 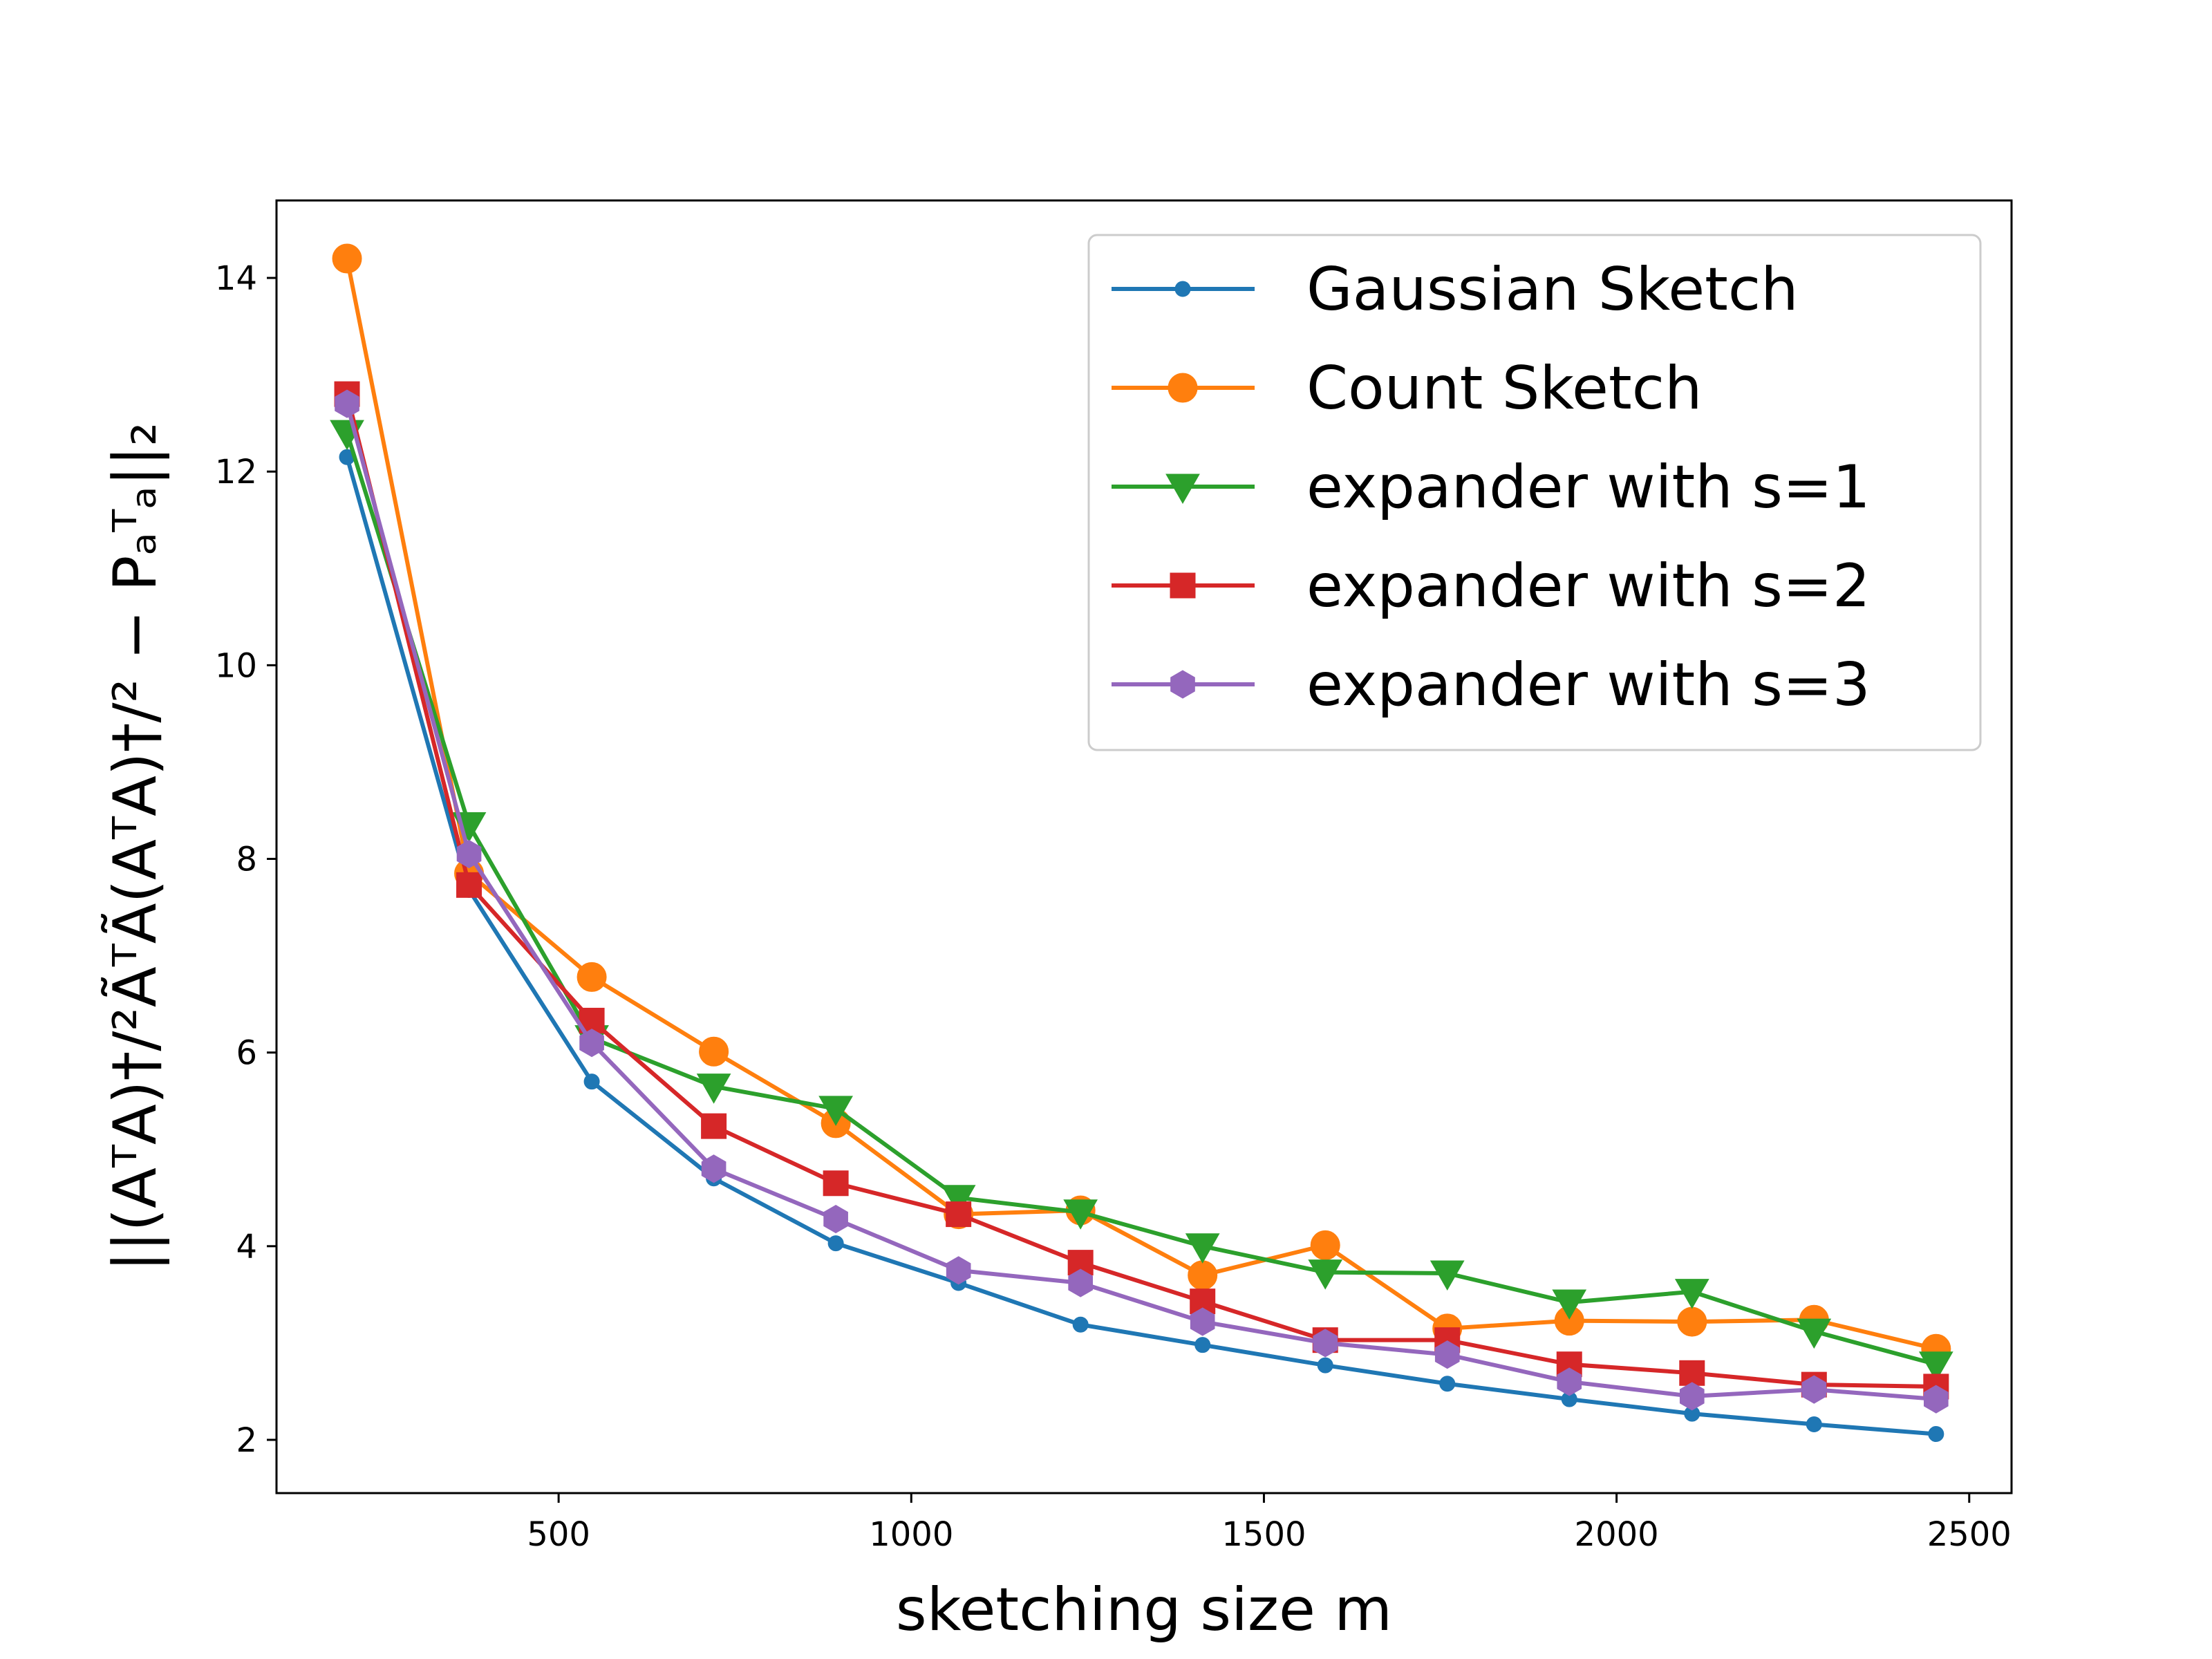 I want to click on legend-item: expander with s=3, so click(x=1492, y=685).